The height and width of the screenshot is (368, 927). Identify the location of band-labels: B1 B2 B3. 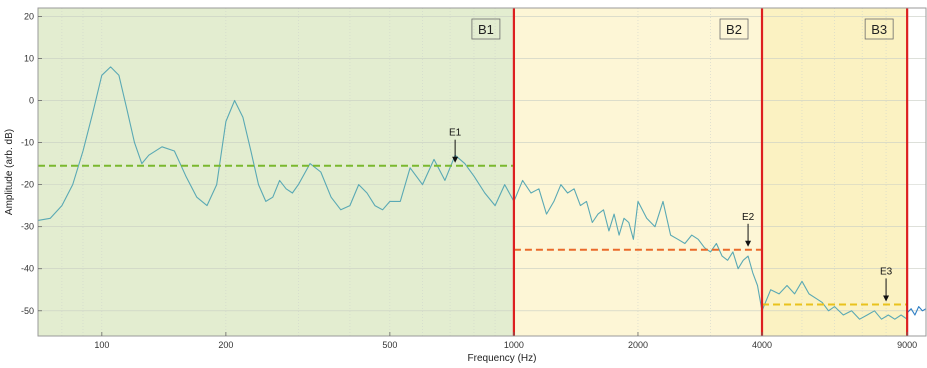
(682, 29).